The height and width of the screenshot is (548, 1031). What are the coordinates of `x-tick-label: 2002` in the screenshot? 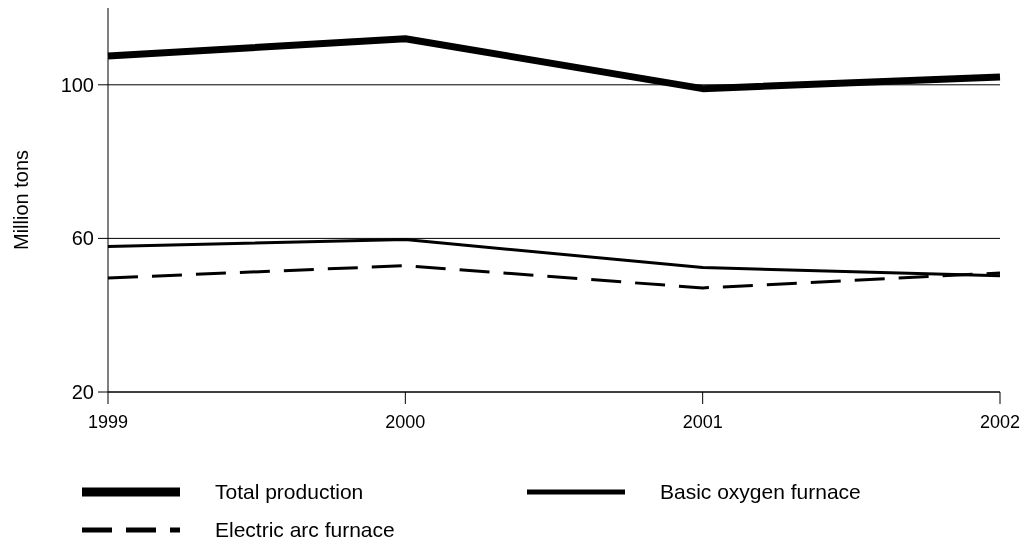 It's located at (1000, 422).